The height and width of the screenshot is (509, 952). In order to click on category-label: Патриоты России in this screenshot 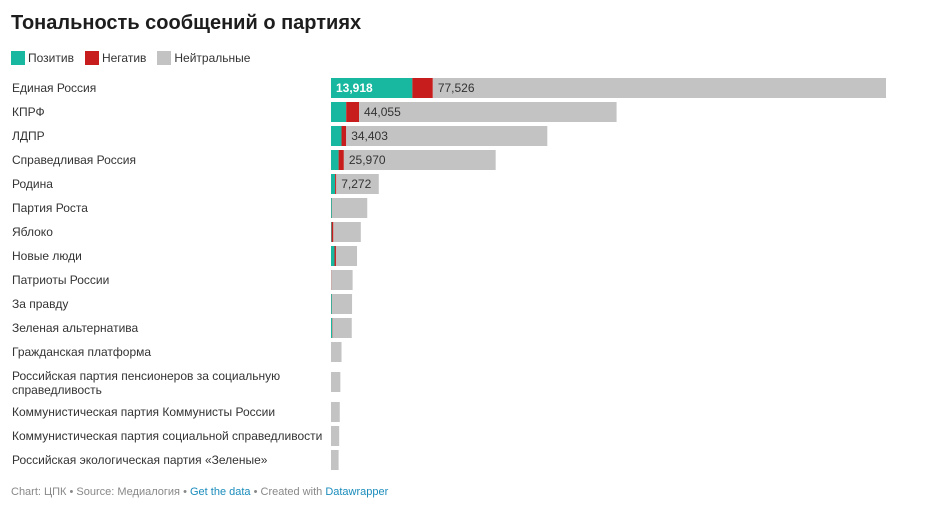, I will do `click(60, 280)`.